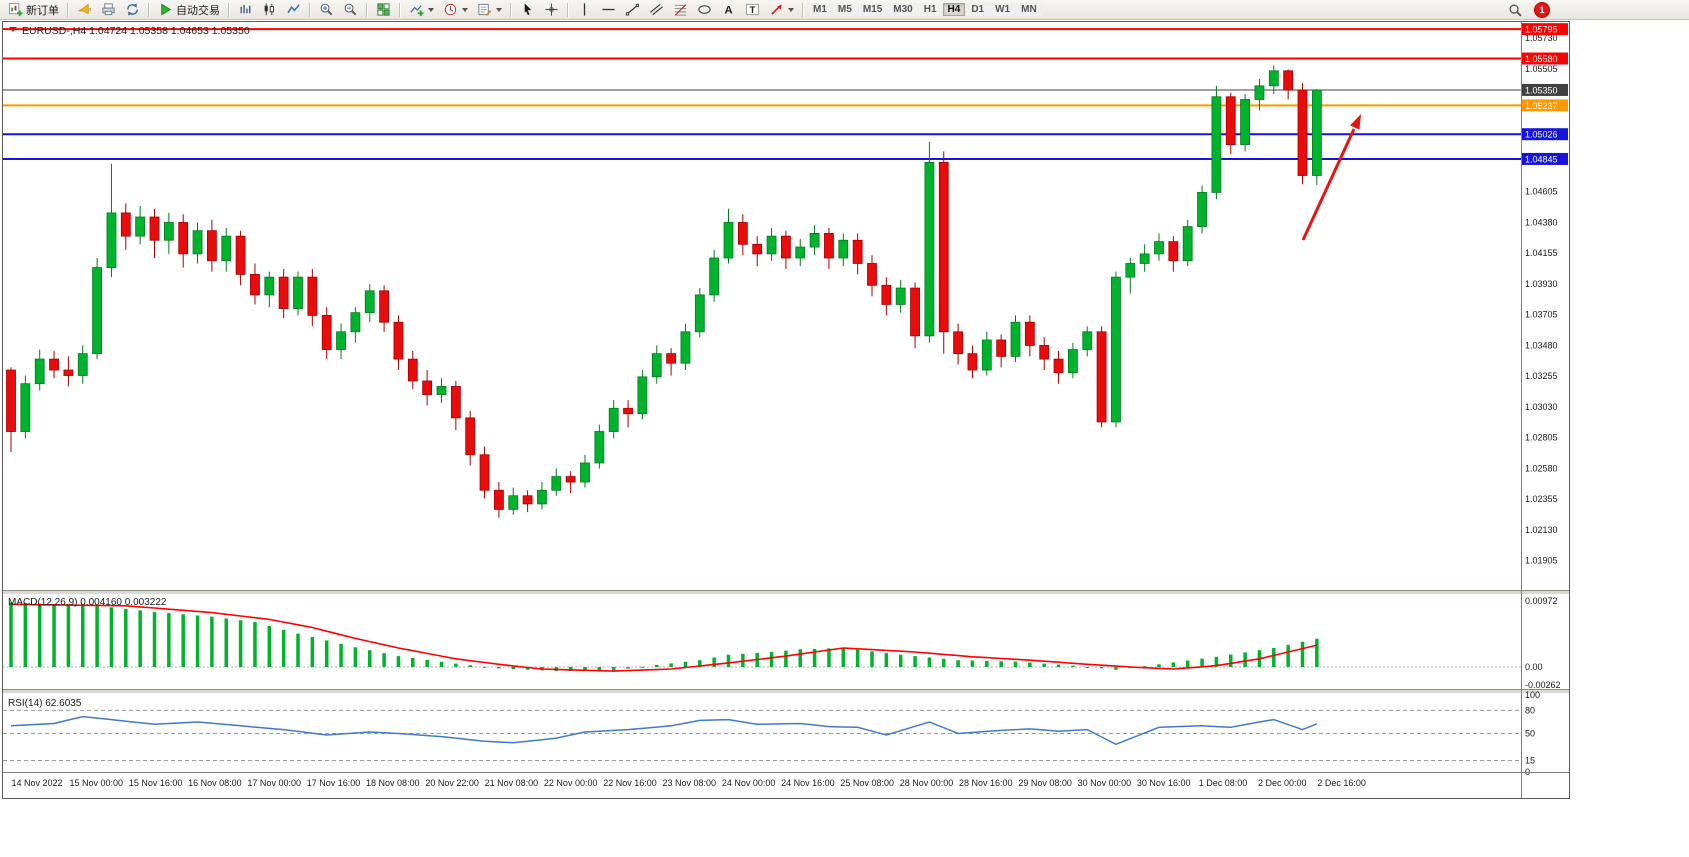 The image size is (1689, 857). Describe the element at coordinates (776, 9) in the screenshot. I see `arrow-tool-icon` at that location.